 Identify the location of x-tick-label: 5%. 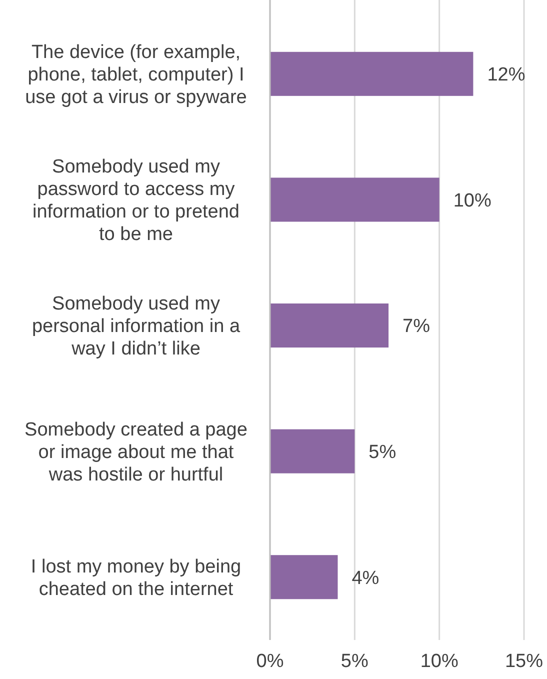
(354, 661).